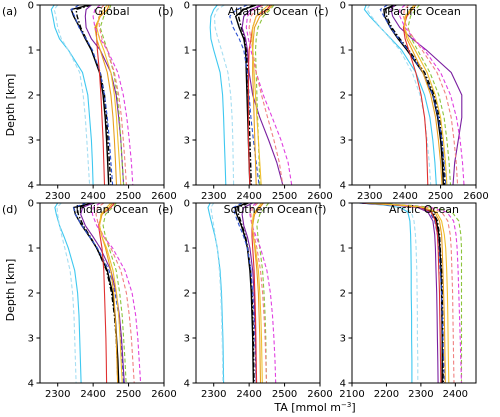  I want to click on panel-title: Arctic Ocean, so click(424, 209).